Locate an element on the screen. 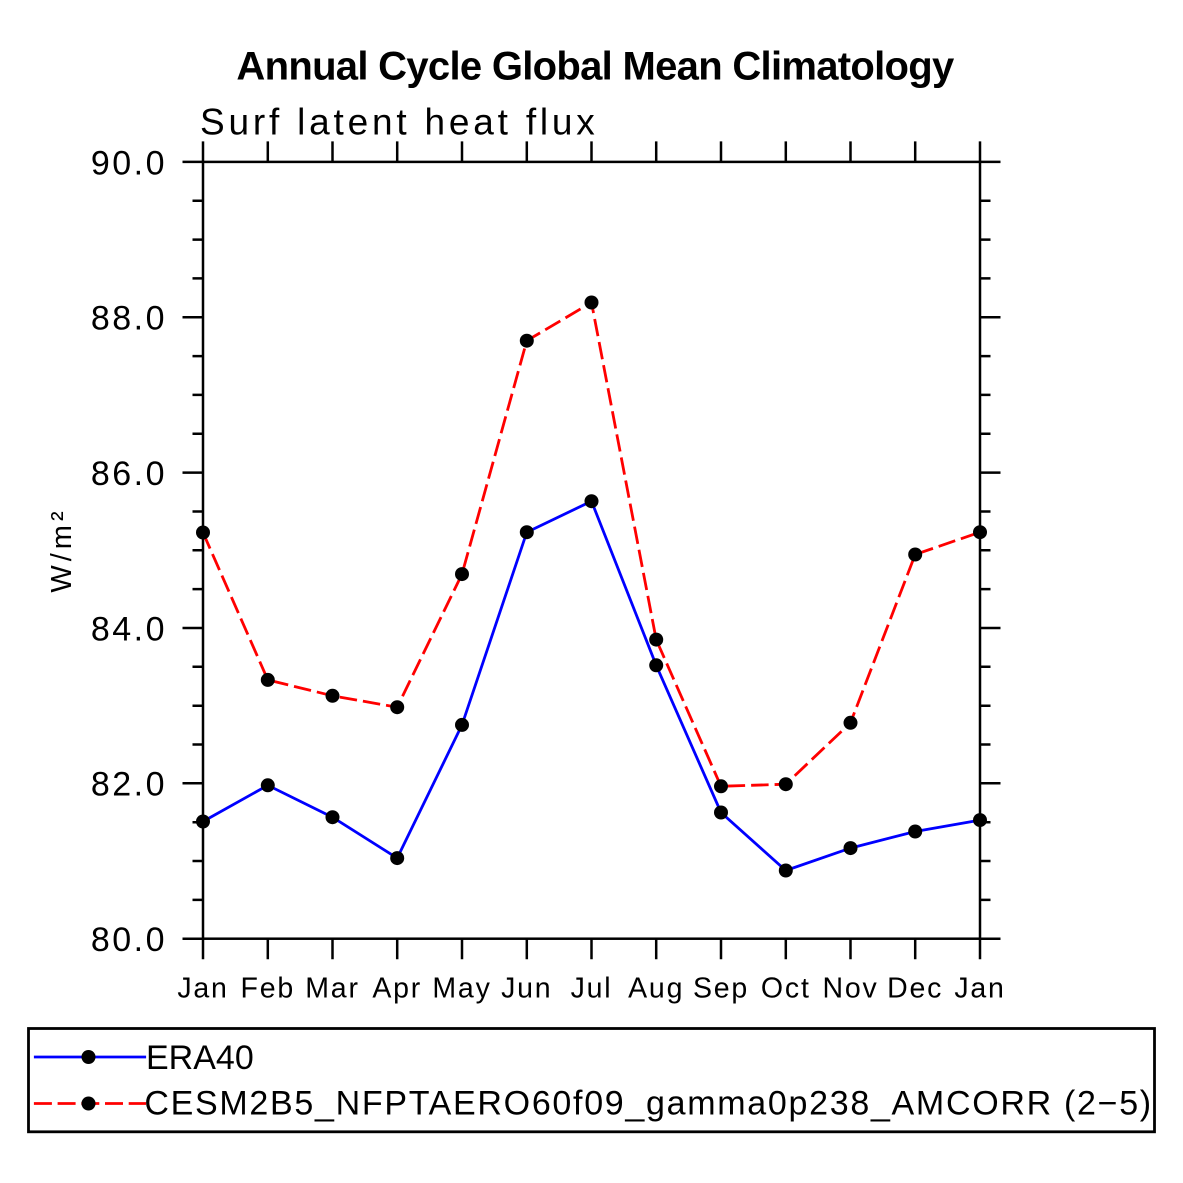 The image size is (1183, 1183). svg-text: 84.0 is located at coordinates (129, 629).